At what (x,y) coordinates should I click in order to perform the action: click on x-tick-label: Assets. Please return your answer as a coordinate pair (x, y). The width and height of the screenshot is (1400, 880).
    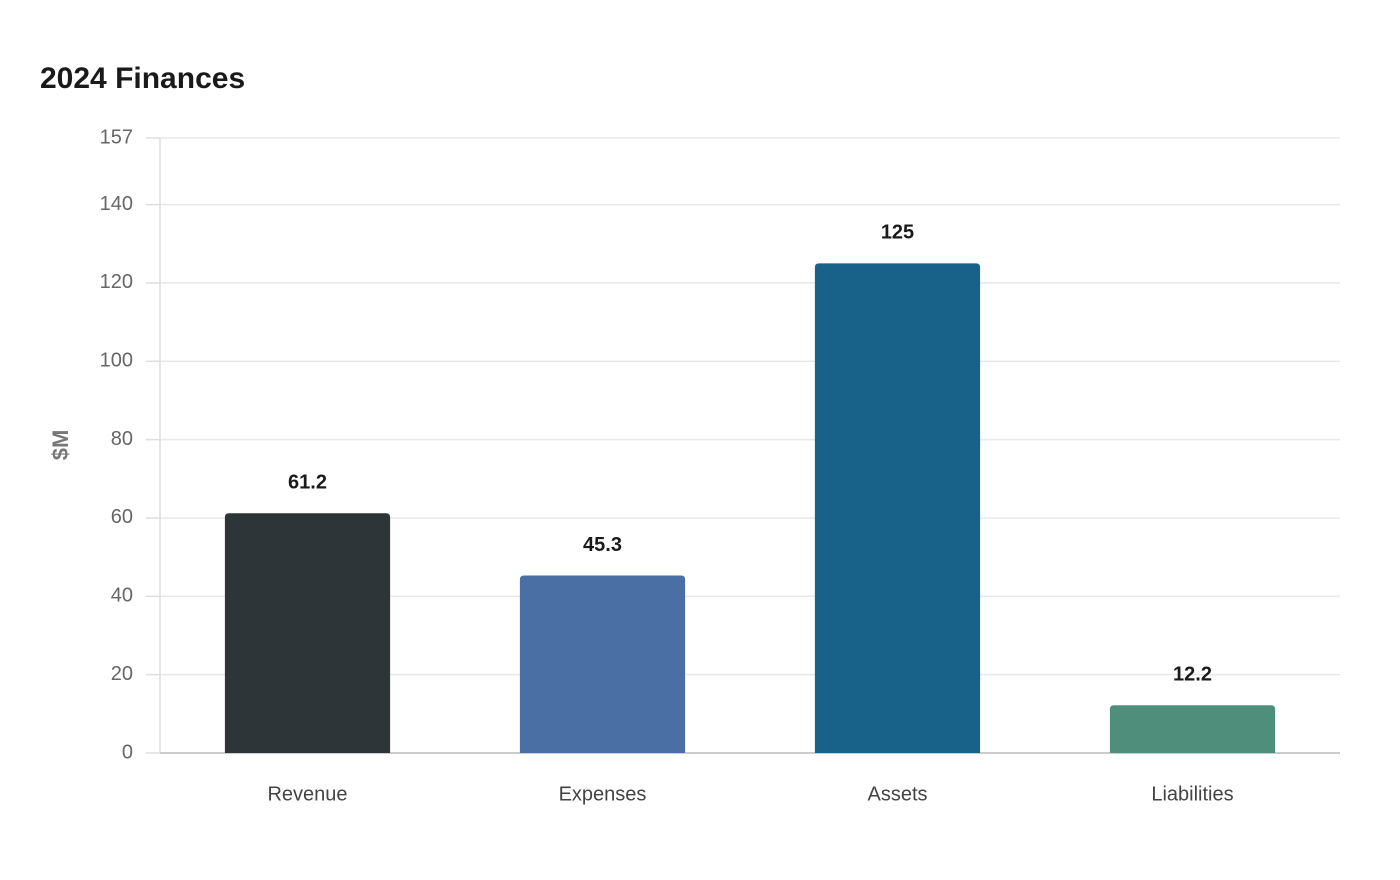
    Looking at the image, I should click on (897, 794).